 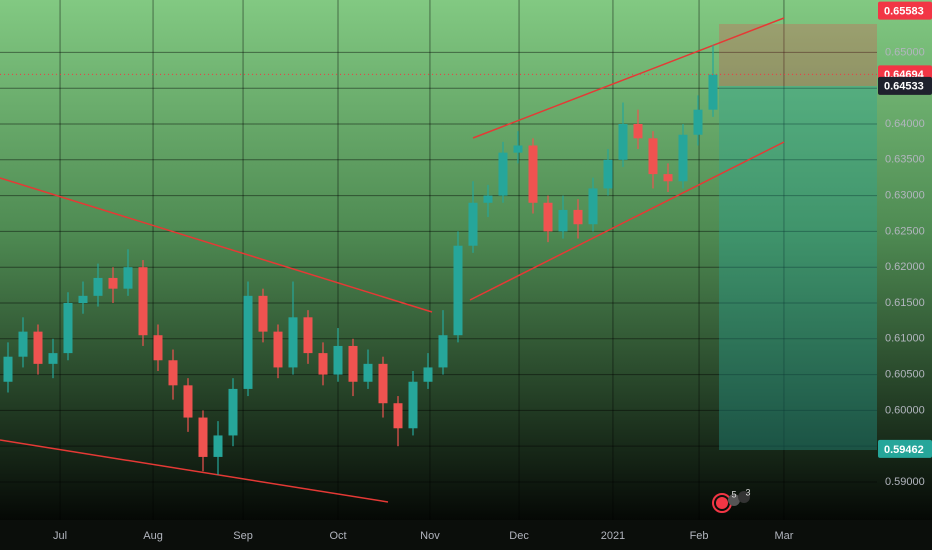 I want to click on y-tick-label: 0.62500, so click(x=905, y=231).